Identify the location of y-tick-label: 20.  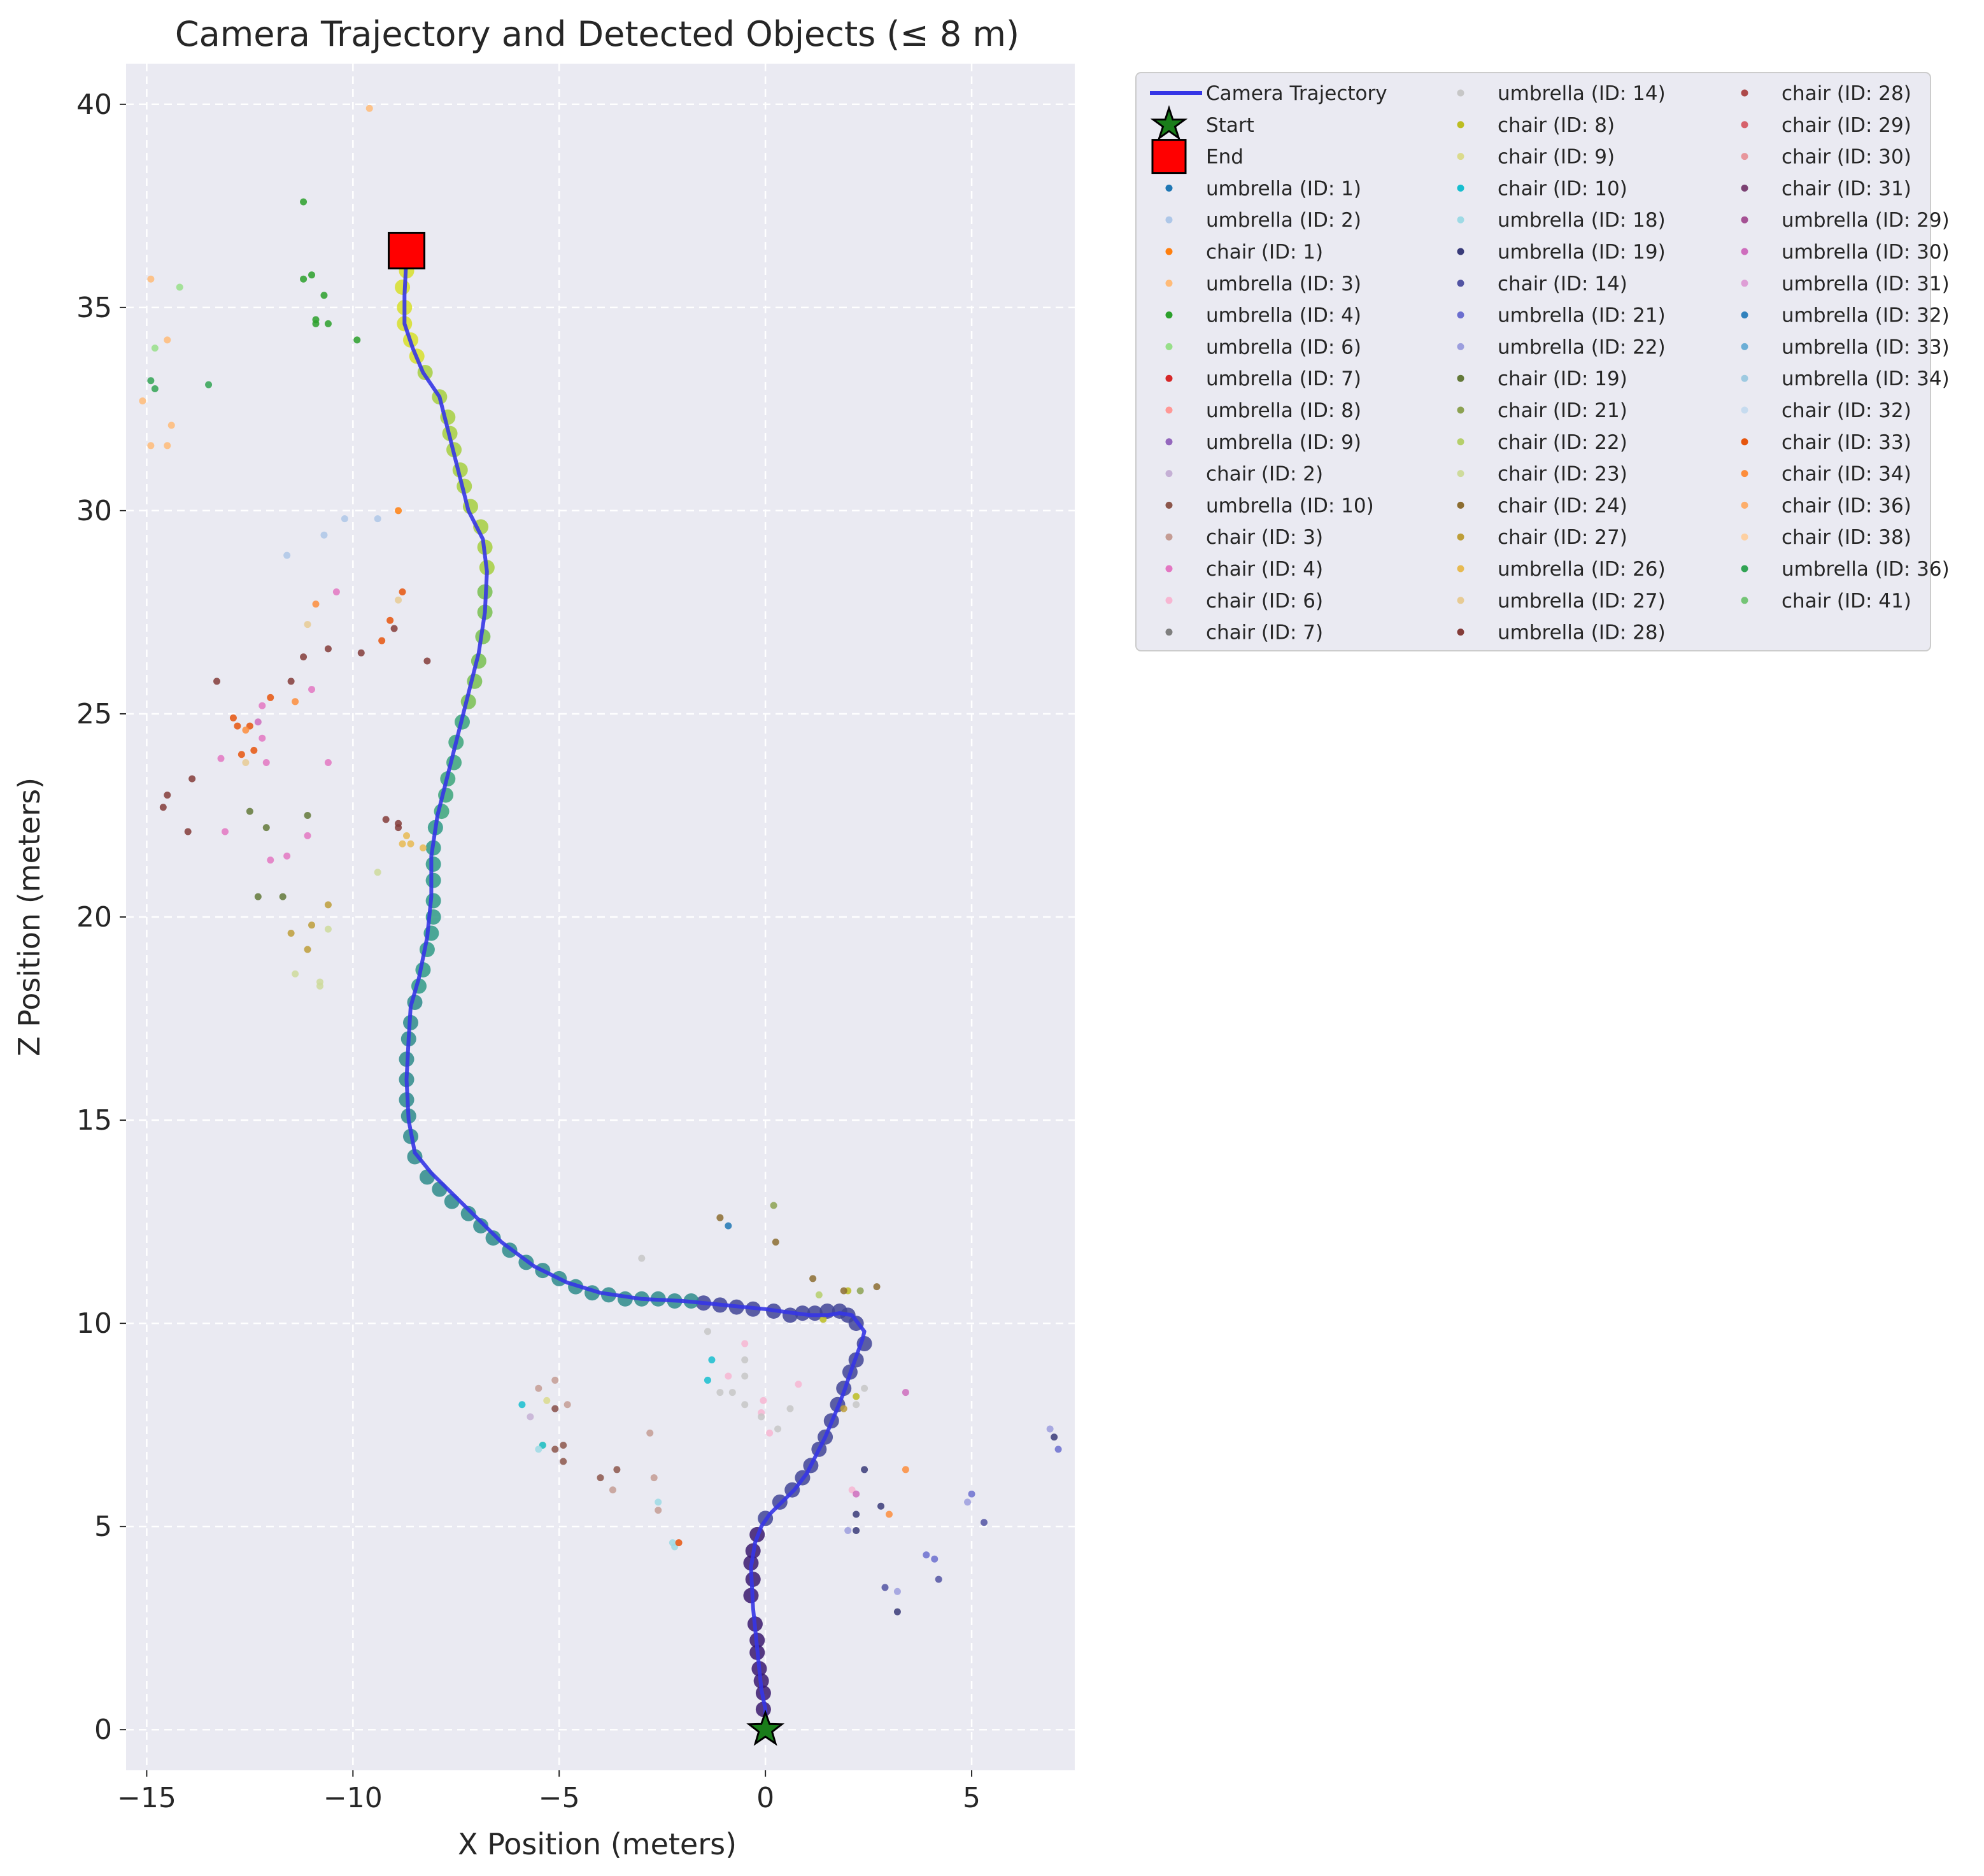
(94, 917).